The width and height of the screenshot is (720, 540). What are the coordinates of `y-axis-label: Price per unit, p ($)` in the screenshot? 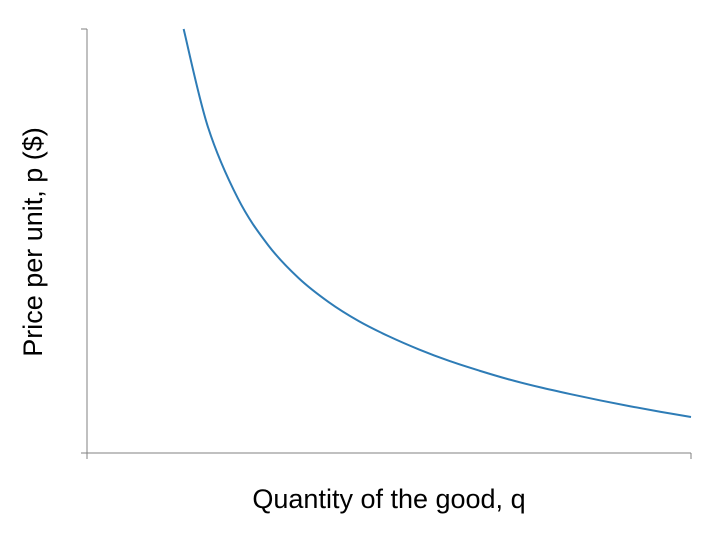 It's located at (33, 242).